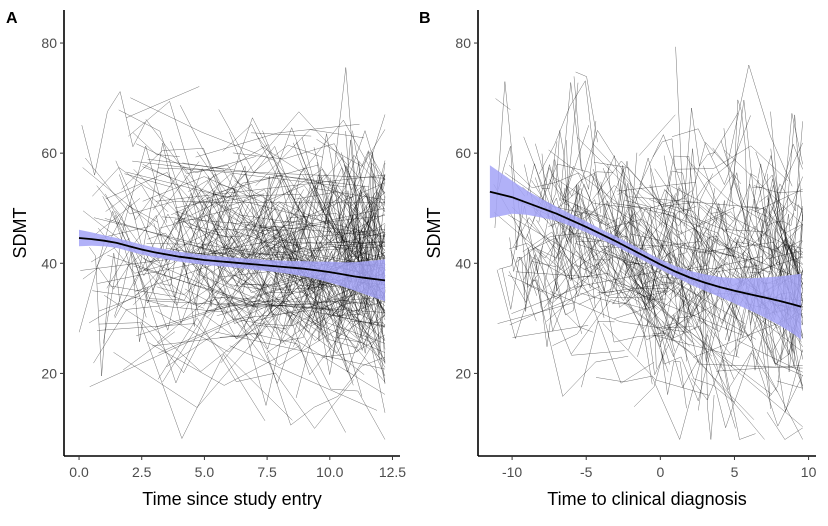  I want to click on x-tick-label: 0.0, so click(79, 472).